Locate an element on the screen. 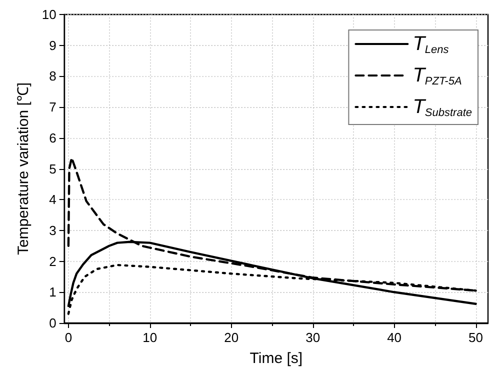  y-tick-label: 4 is located at coordinates (52, 200).